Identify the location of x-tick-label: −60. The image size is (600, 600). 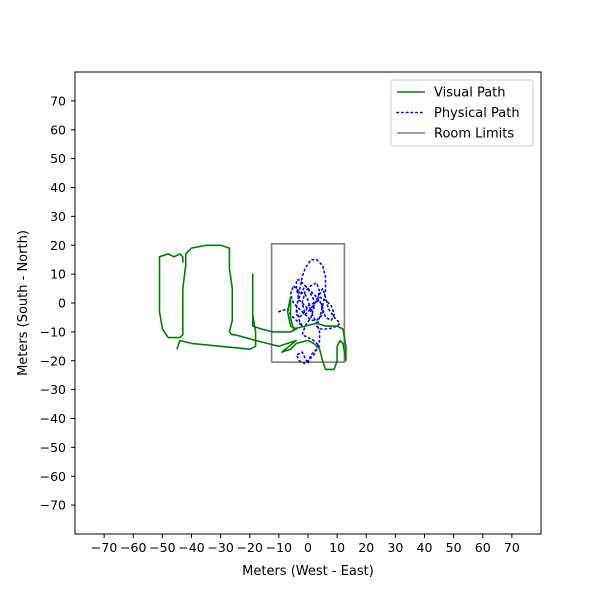
(133, 547).